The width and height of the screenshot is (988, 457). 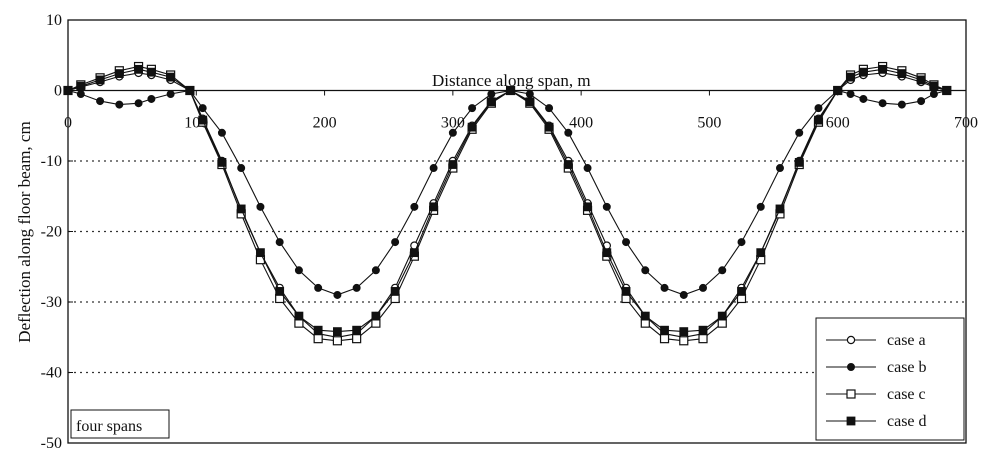 I want to click on legend-box, so click(x=890, y=379).